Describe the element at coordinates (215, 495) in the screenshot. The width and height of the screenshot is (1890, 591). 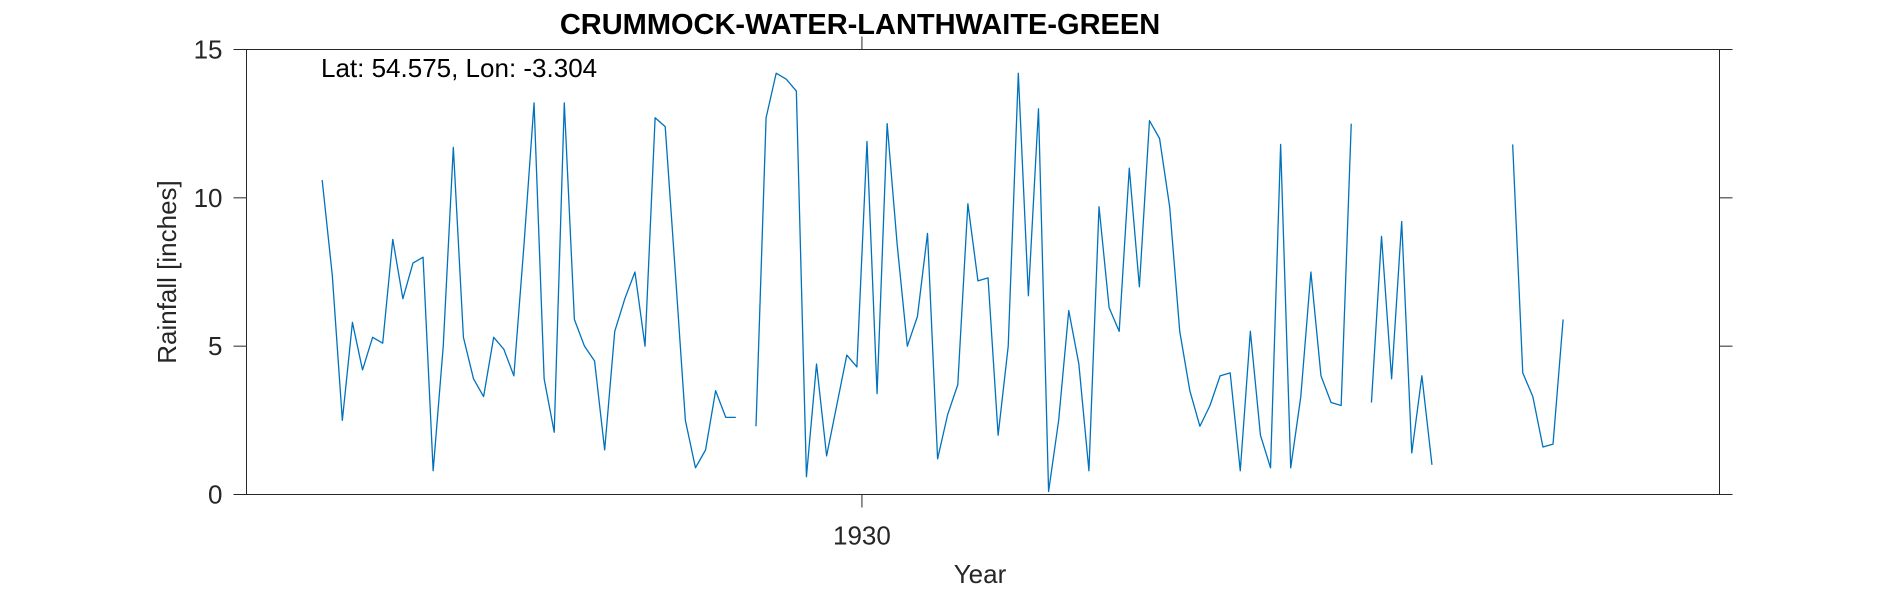
I see `y-tick-label: 0` at that location.